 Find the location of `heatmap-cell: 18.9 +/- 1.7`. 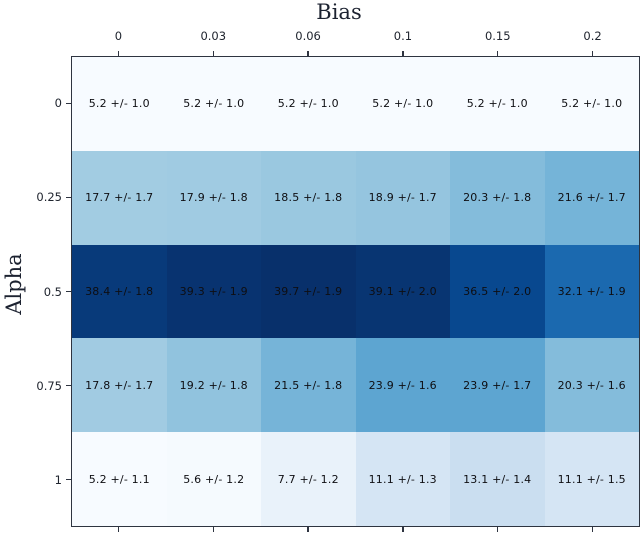

heatmap-cell: 18.9 +/- 1.7 is located at coordinates (402, 197).